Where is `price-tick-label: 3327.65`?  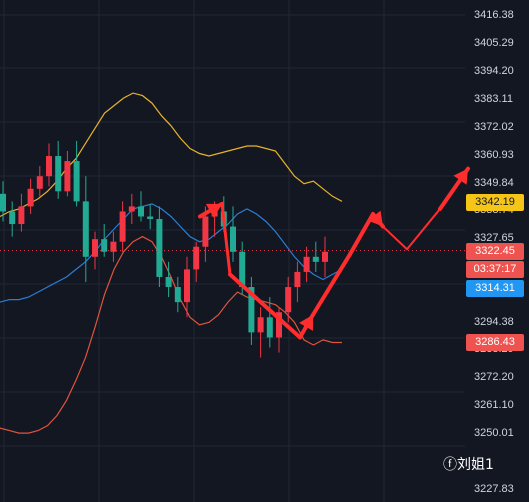 price-tick-label: 3327.65 is located at coordinates (494, 238).